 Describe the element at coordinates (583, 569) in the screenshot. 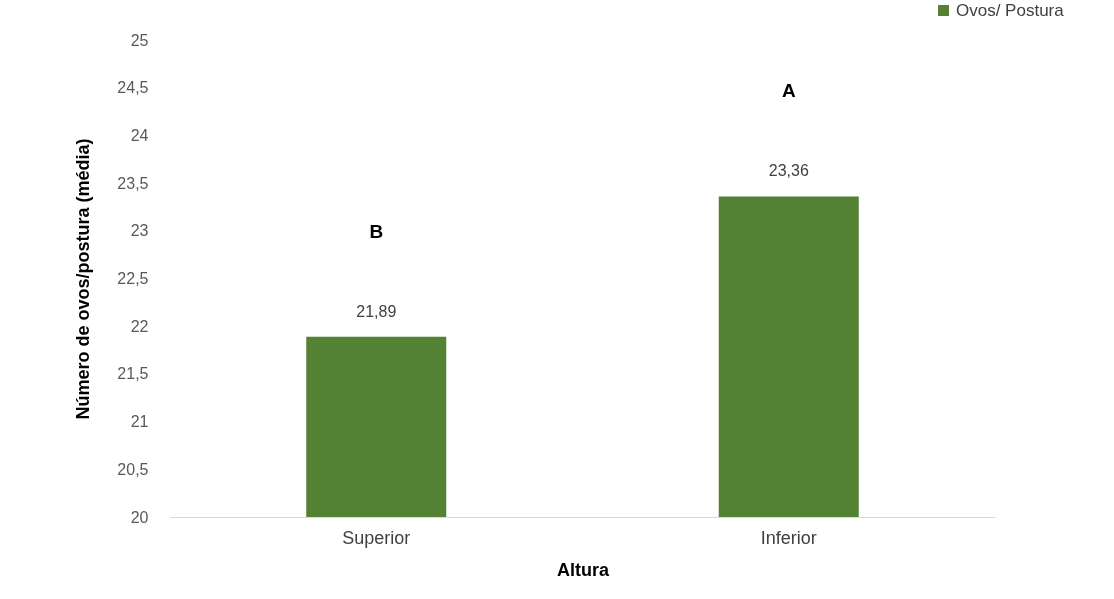

I see `x-axis-title: Altura` at that location.